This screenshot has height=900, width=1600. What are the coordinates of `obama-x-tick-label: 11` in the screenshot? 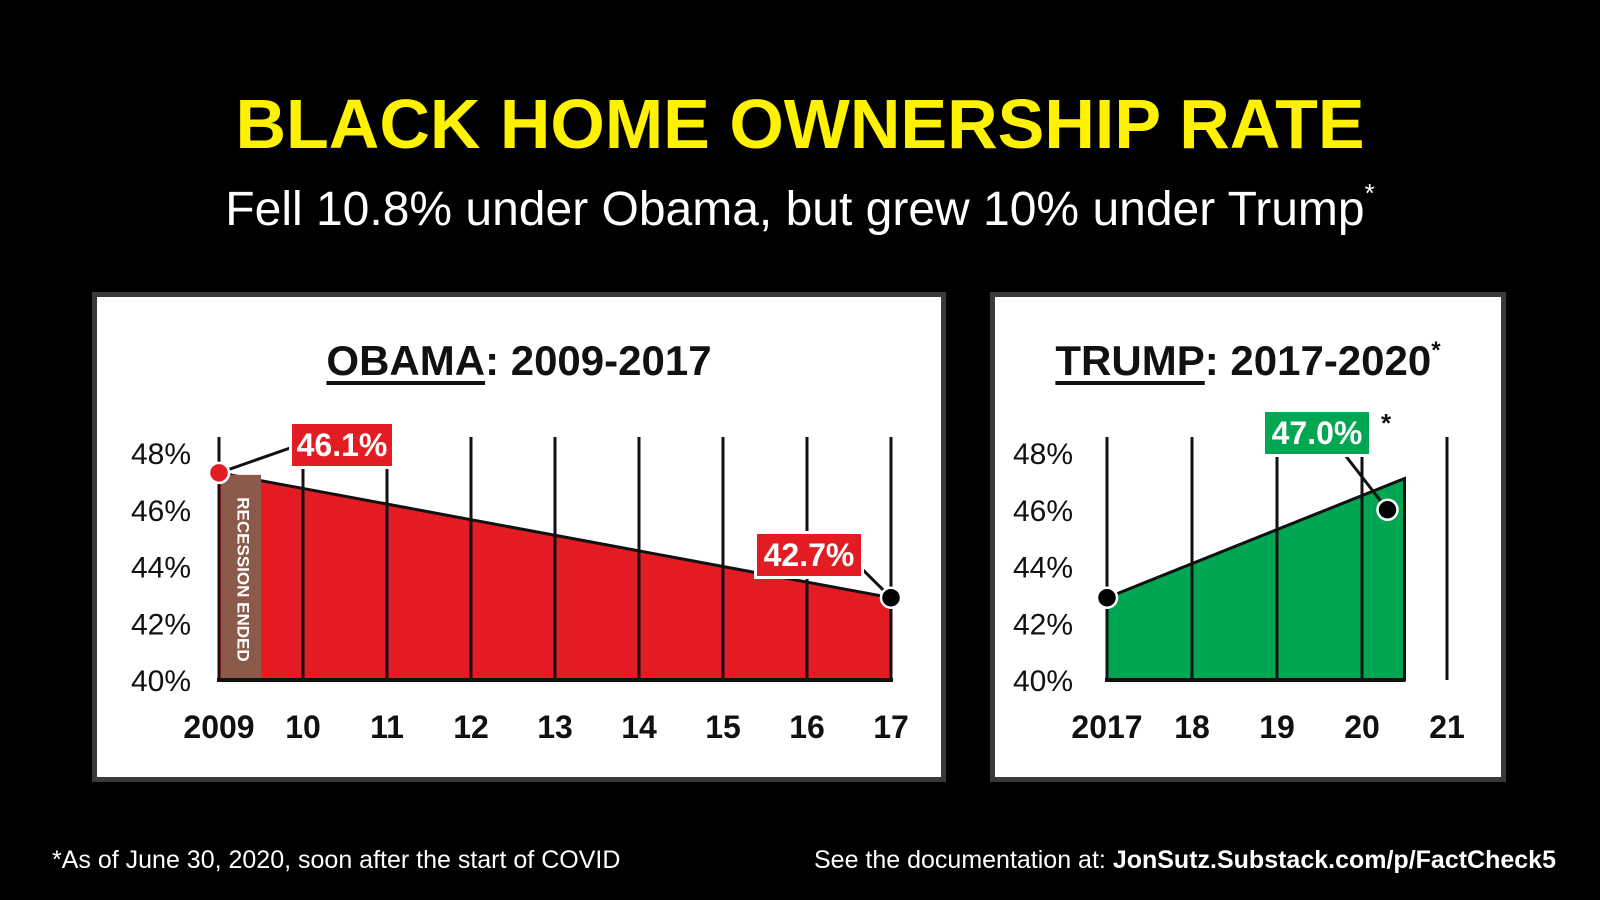 It's located at (387, 727).